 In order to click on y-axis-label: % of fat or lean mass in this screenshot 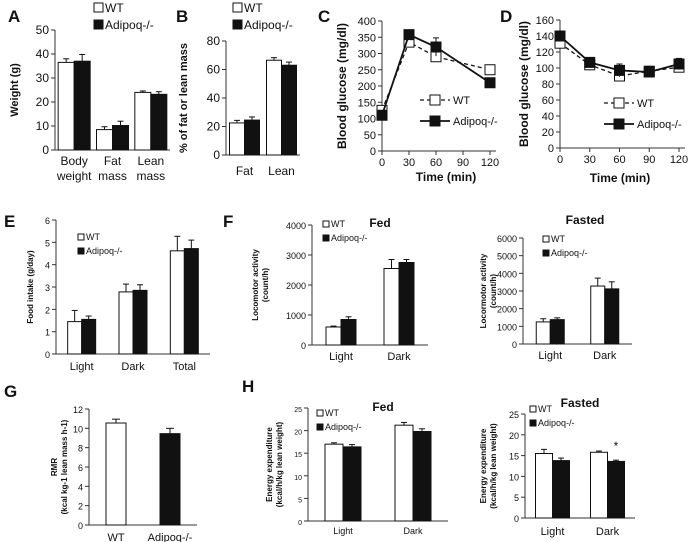, I will do `click(184, 98)`.